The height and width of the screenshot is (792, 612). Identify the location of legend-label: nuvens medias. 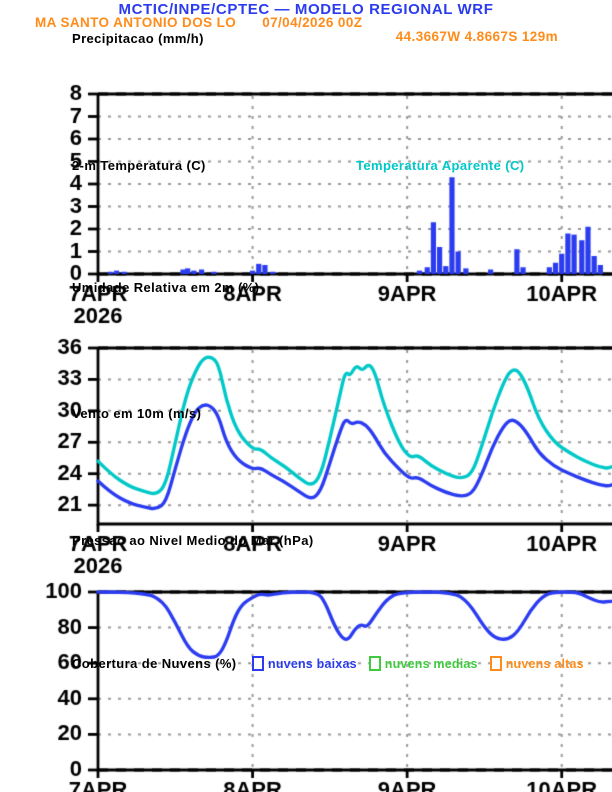
(431, 663).